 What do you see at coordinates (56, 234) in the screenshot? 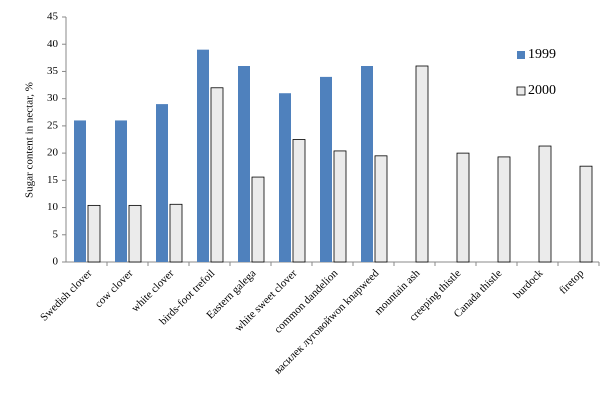
I see `y-tick-label: 5` at bounding box center [56, 234].